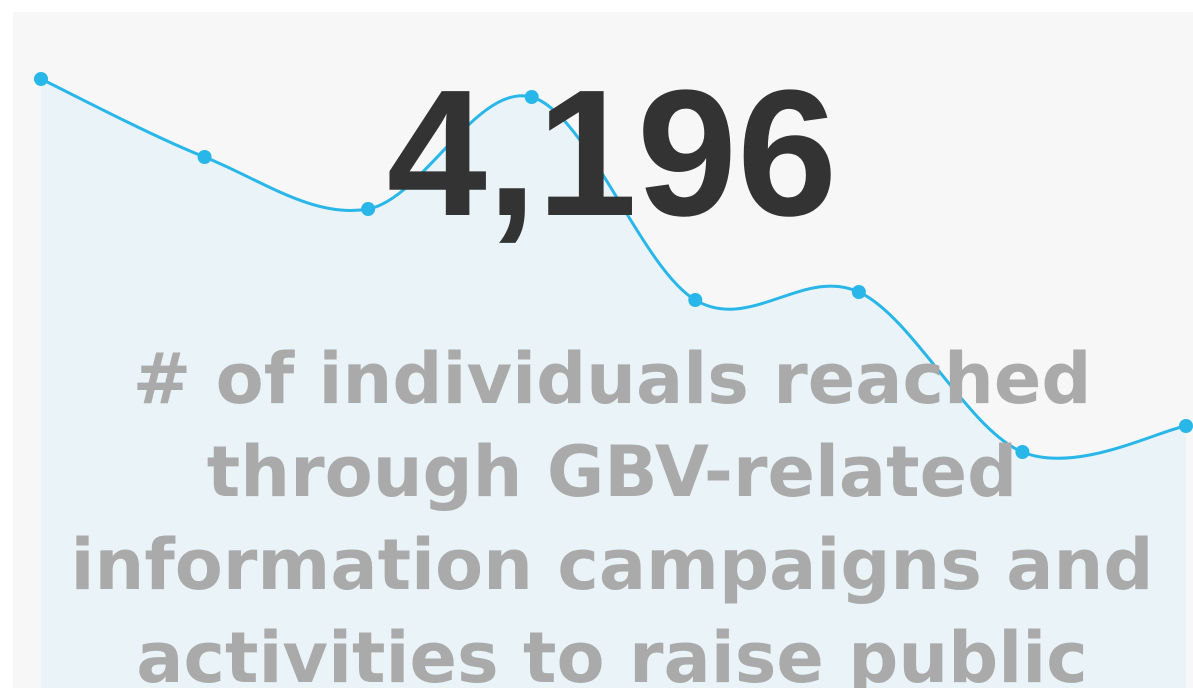 The image size is (1193, 700). Describe the element at coordinates (612, 472) in the screenshot. I see `kpi-label-line: through GBV-related` at that location.